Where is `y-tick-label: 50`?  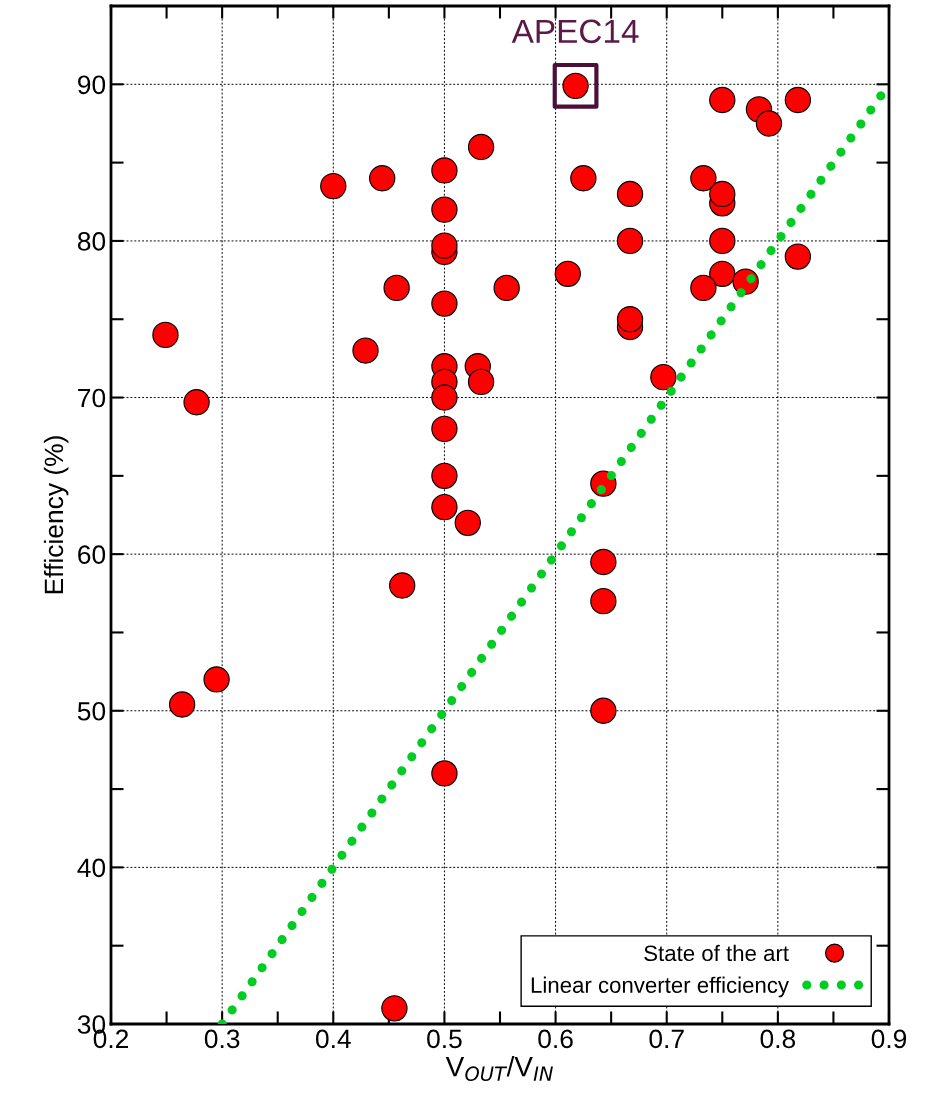
y-tick-label: 50 is located at coordinates (91, 711).